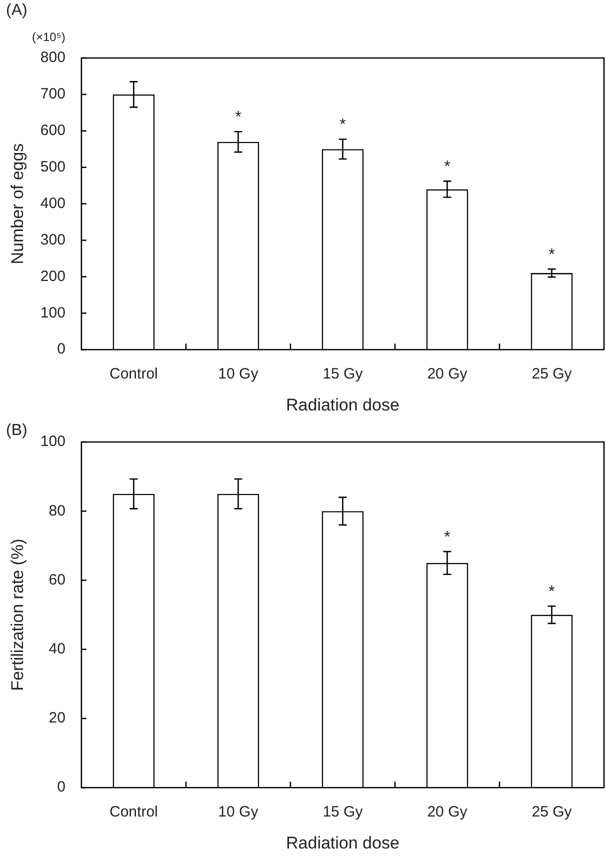 Image resolution: width=606 pixels, height=858 pixels. I want to click on y-tick-label: 500, so click(53, 167).